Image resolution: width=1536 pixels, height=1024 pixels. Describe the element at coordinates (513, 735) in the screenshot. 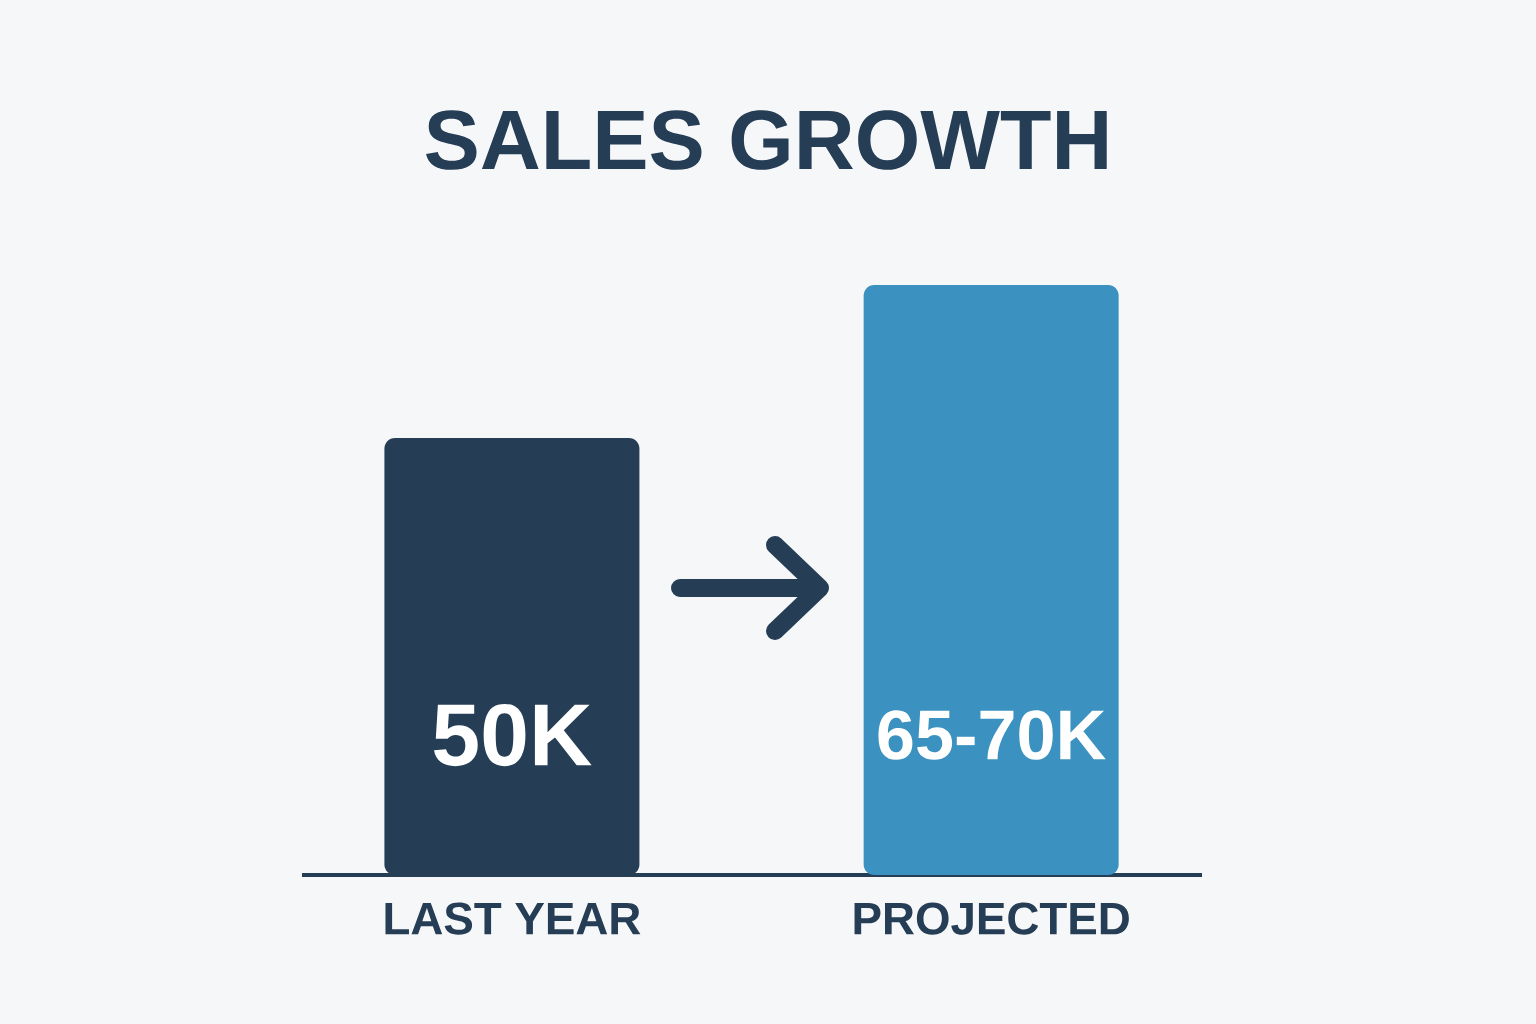

I see `data-label: 50K` at that location.